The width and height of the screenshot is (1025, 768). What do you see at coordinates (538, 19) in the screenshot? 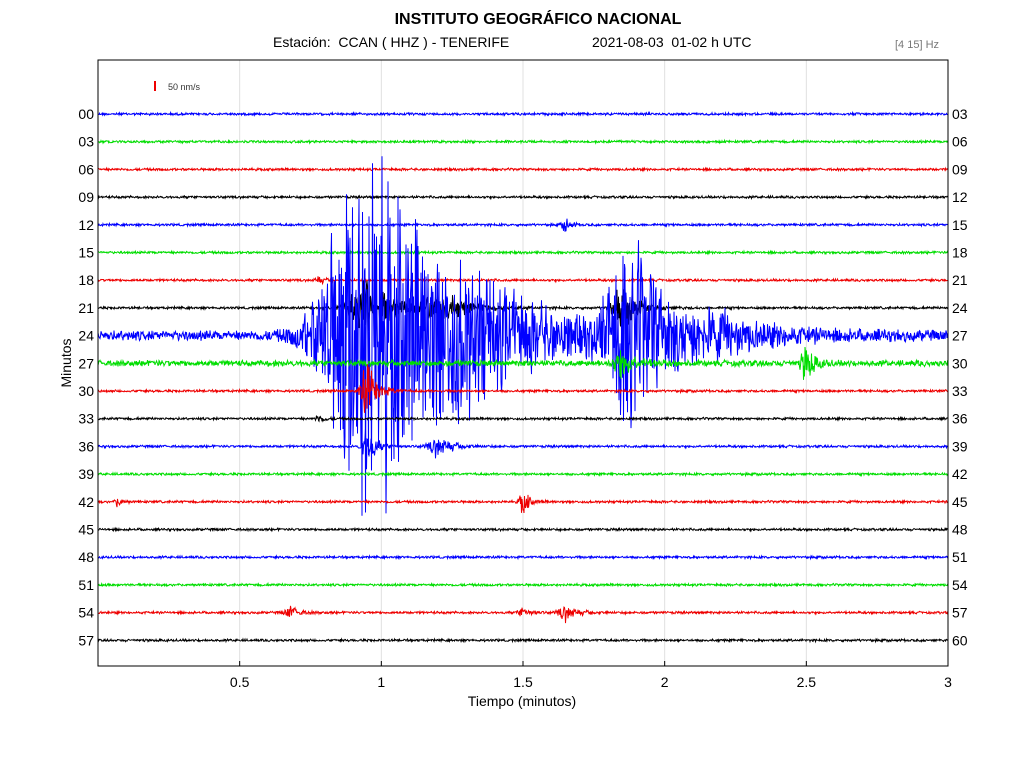
I see `chart-title: INSTITUTO GEOGRÁFICO NACIONAL` at bounding box center [538, 19].